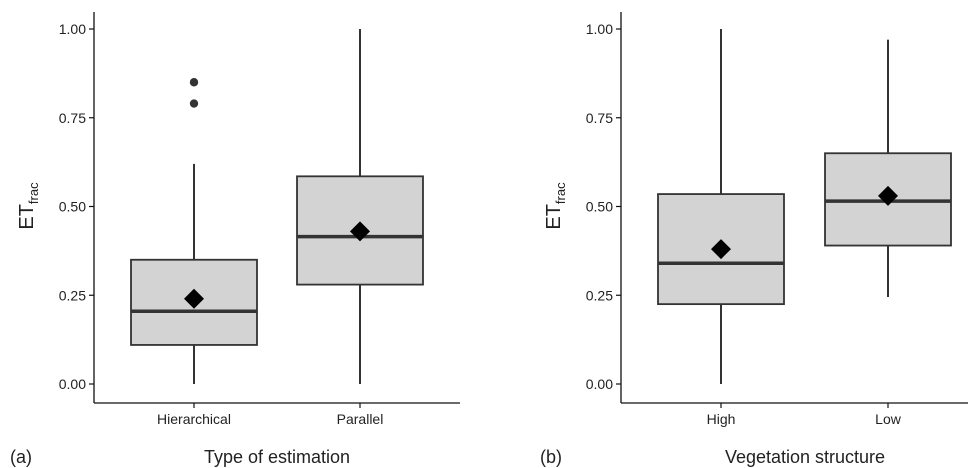 The height and width of the screenshot is (468, 976). Describe the element at coordinates (888, 419) in the screenshot. I see `x-tick-label: Low` at that location.